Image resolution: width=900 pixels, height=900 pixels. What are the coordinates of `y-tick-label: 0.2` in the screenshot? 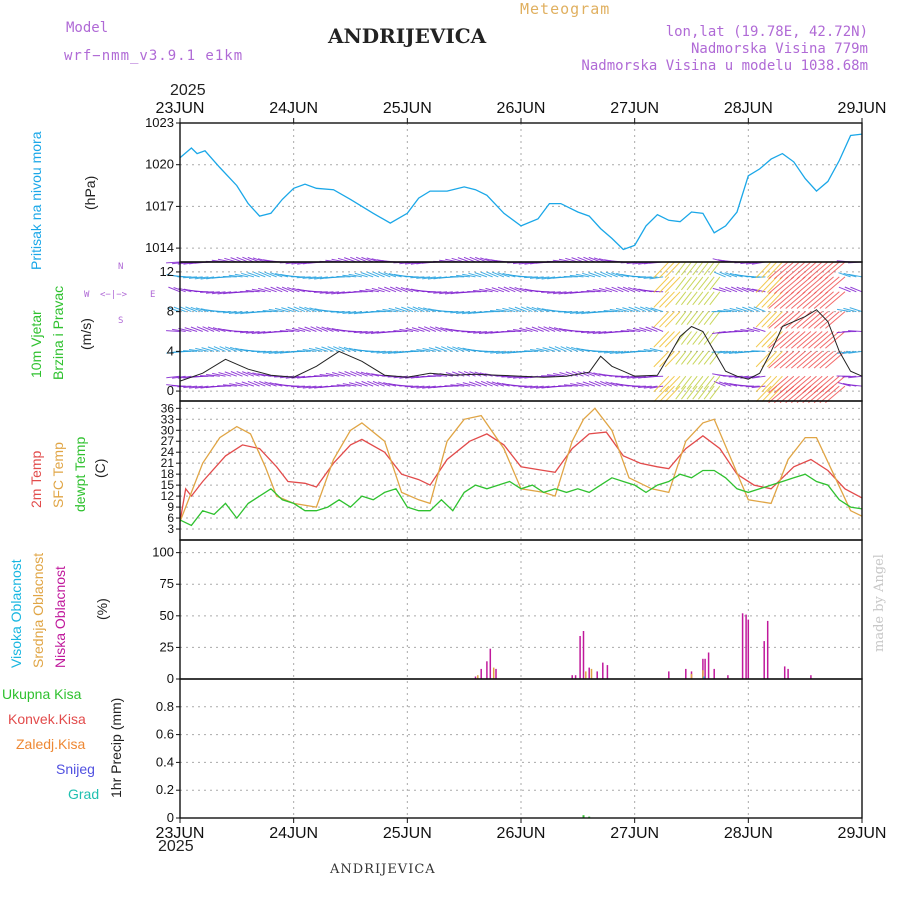 It's located at (165, 789).